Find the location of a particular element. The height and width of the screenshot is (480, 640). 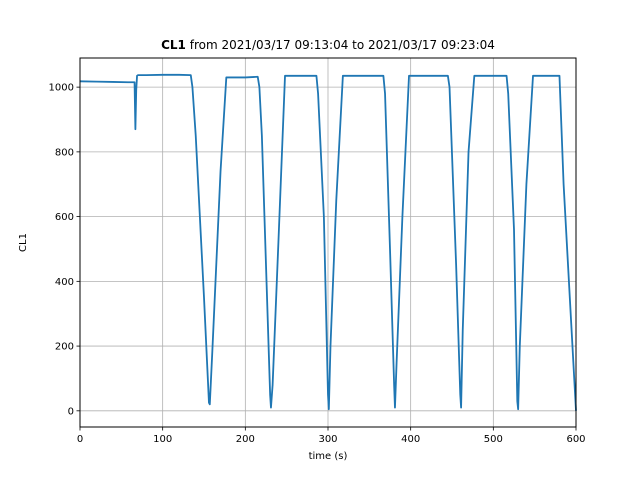

x-tick-label: 200 is located at coordinates (245, 439).